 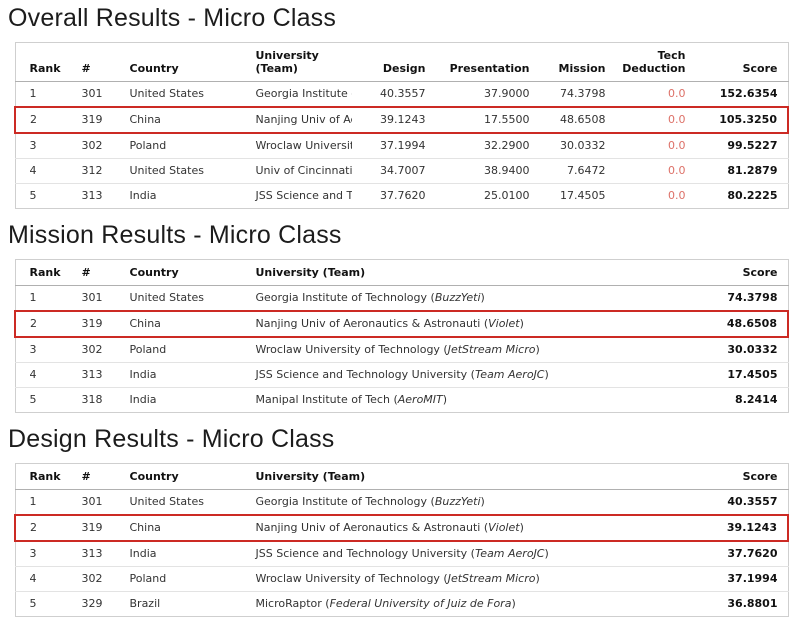 What do you see at coordinates (401, 272) in the screenshot?
I see `mission-results-header: Rank # Country University (Team) Score` at bounding box center [401, 272].